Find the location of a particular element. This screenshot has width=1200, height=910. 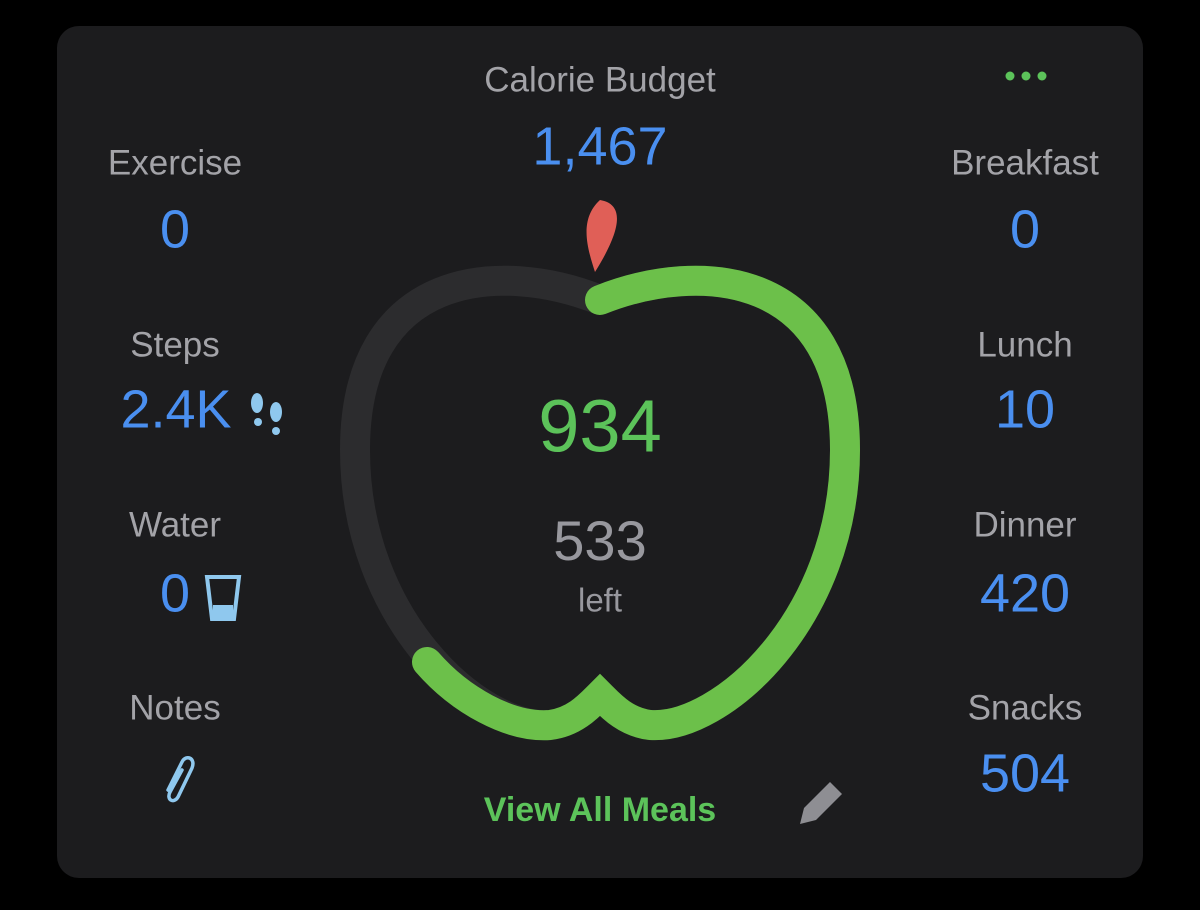

stat-label: Lunch is located at coordinates (1024, 344).